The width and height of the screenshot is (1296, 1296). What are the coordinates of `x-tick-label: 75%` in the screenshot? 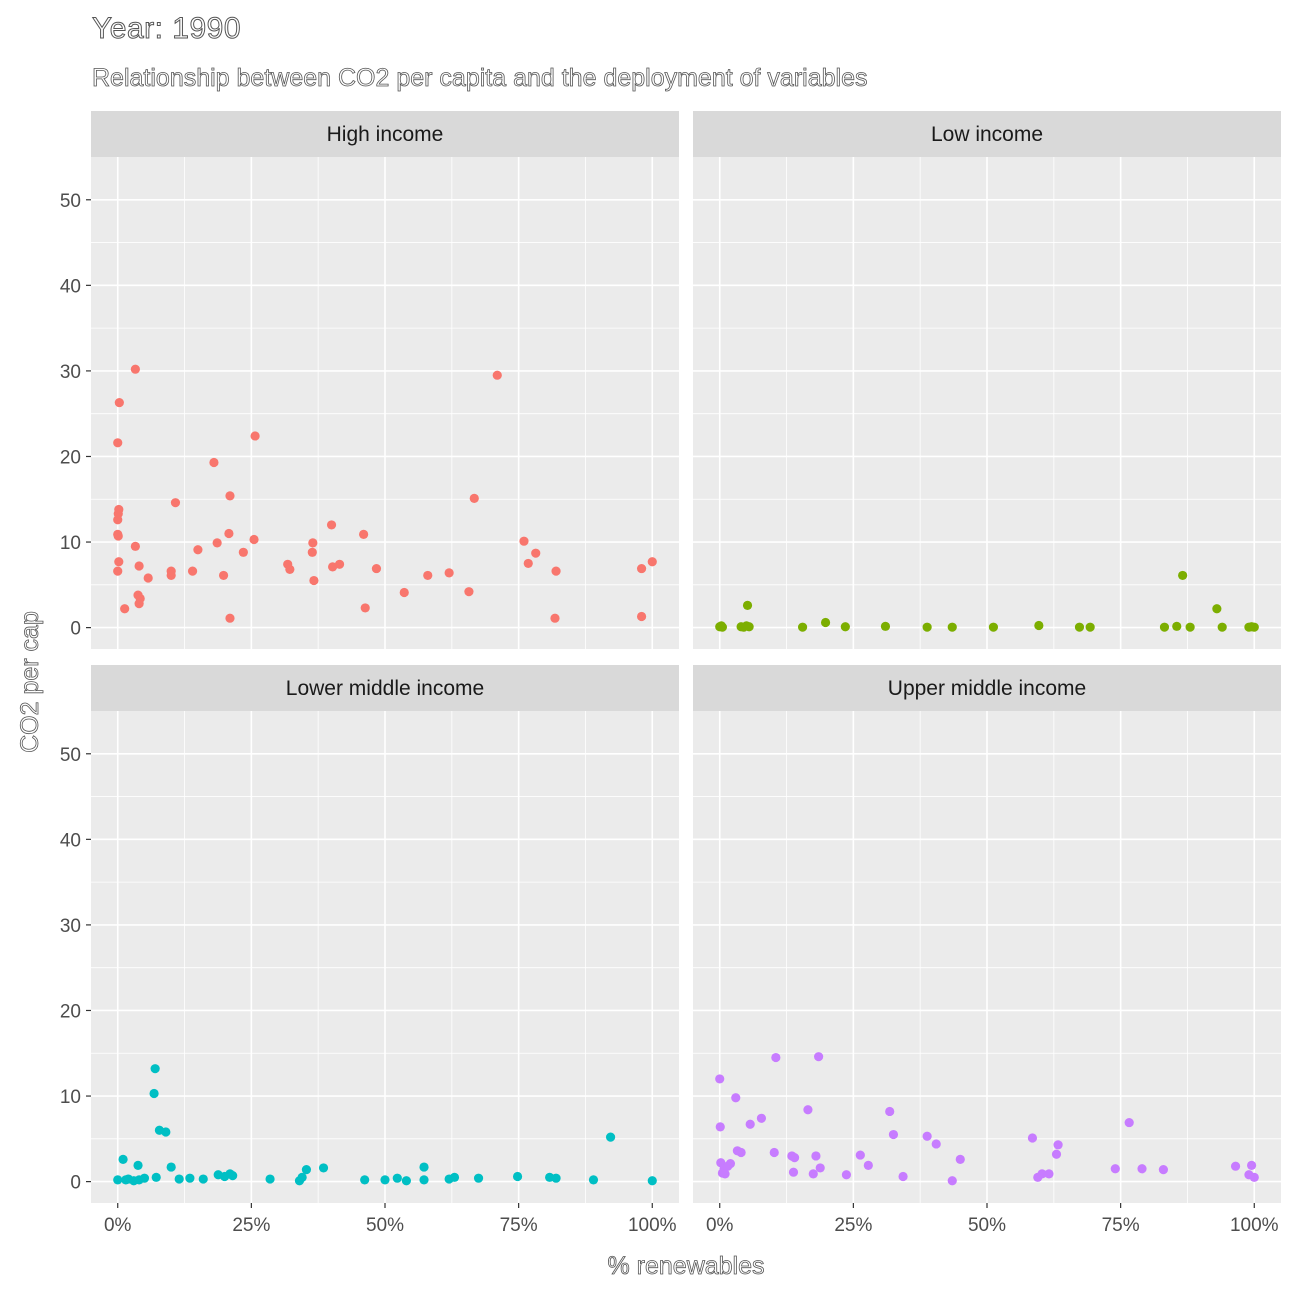 It's located at (1121, 1225).